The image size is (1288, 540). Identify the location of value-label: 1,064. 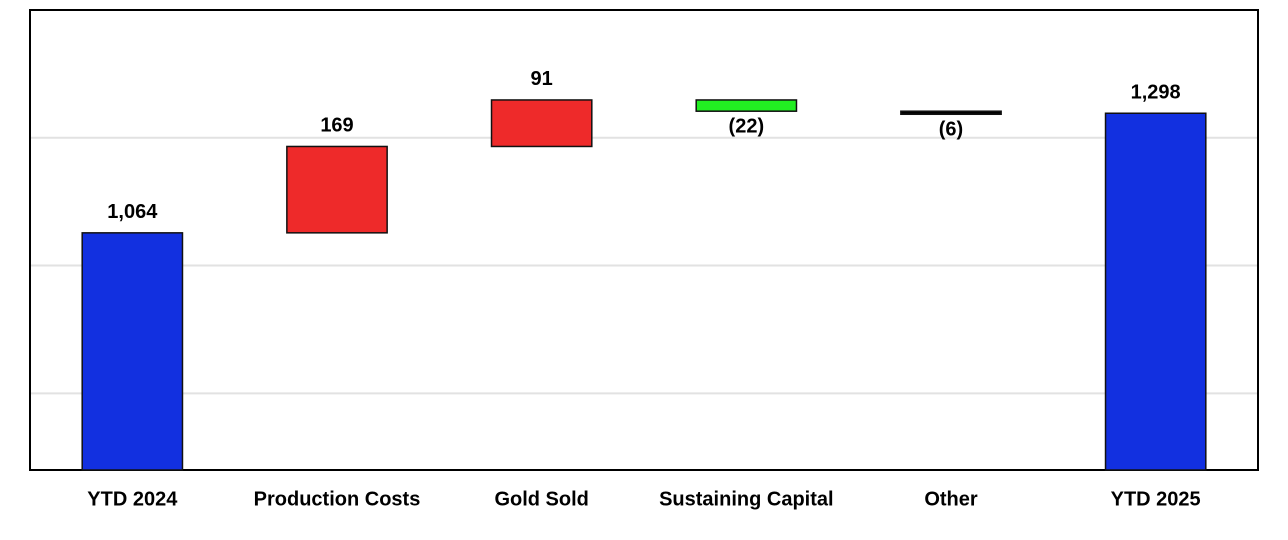
(132, 212).